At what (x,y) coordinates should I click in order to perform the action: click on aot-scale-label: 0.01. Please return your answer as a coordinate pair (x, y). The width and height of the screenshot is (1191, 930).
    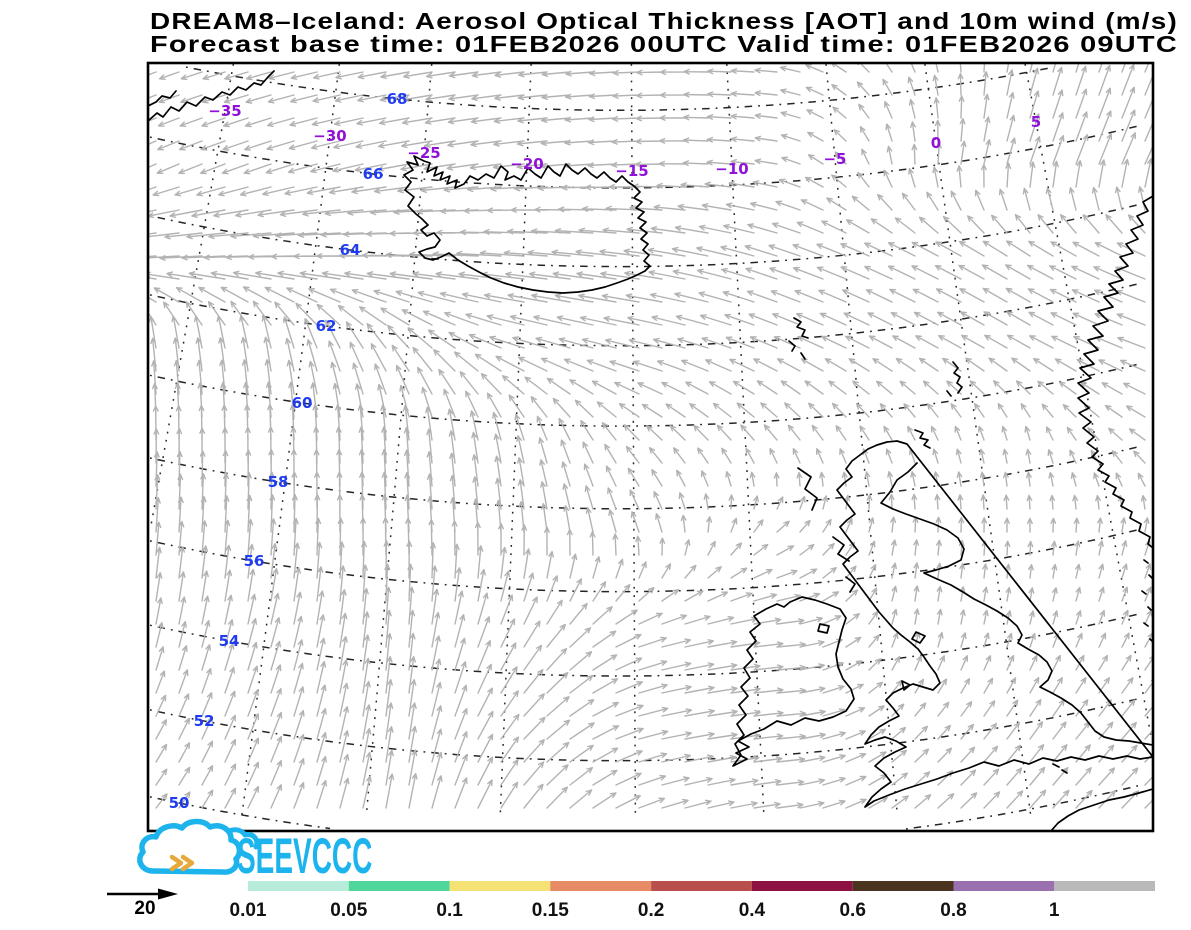
    Looking at the image, I should click on (248, 910).